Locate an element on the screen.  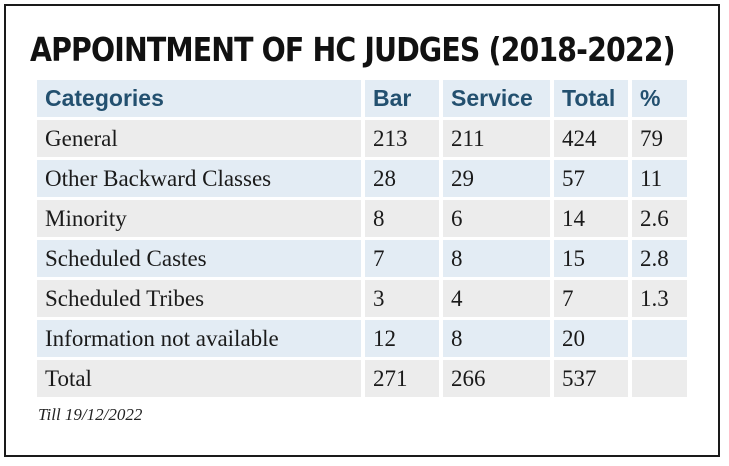
column-header-total: Total is located at coordinates (591, 98).